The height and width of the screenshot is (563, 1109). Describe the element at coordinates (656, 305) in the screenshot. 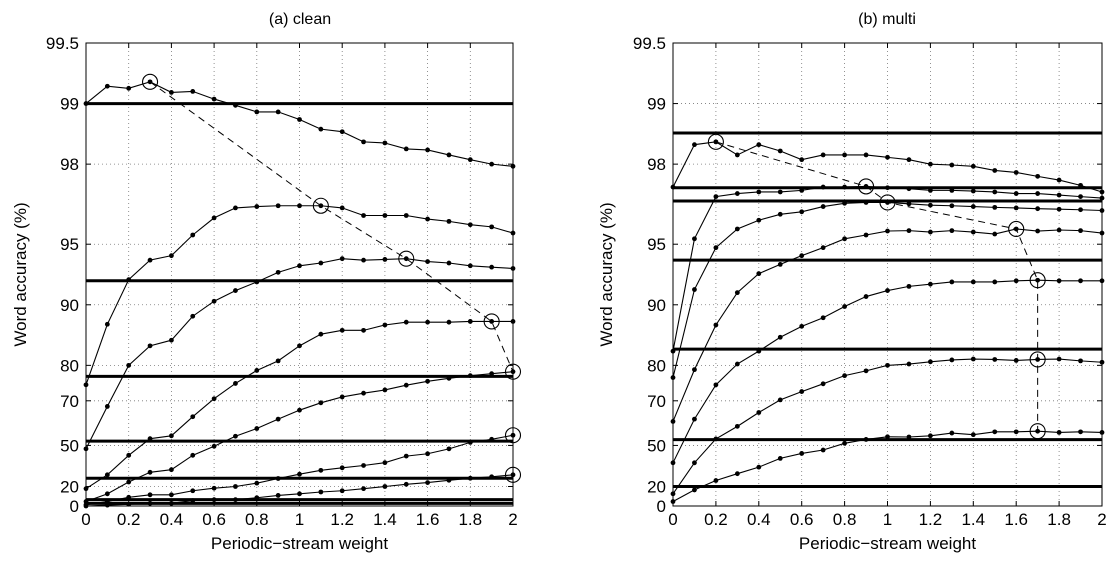

I see `y-tick-label: 90` at that location.